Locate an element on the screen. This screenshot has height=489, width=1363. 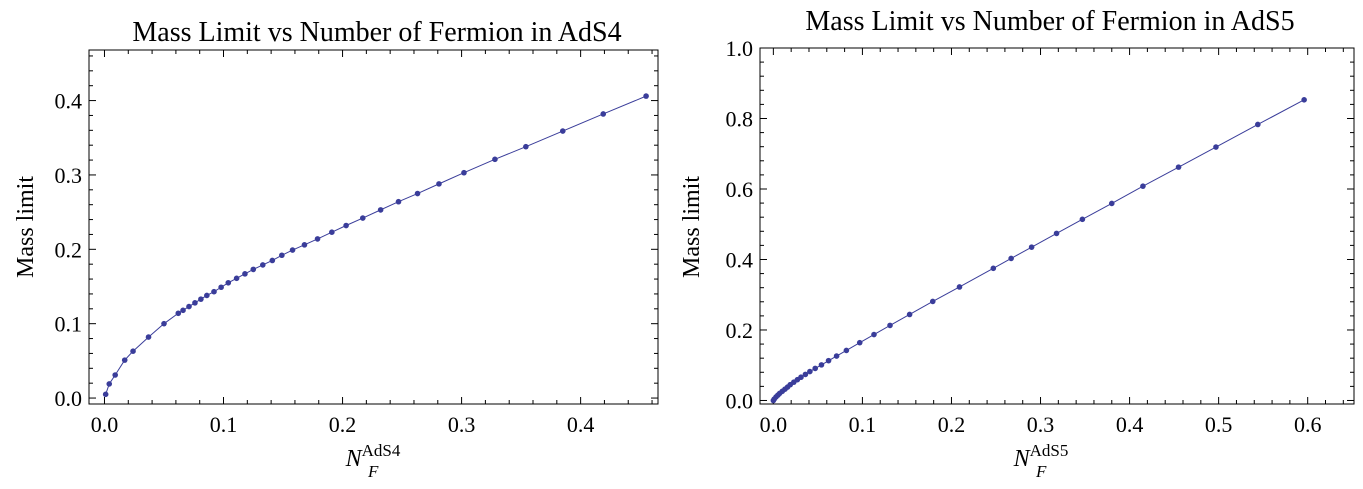
x-axis-label: NAdS4 is located at coordinates (373, 456).